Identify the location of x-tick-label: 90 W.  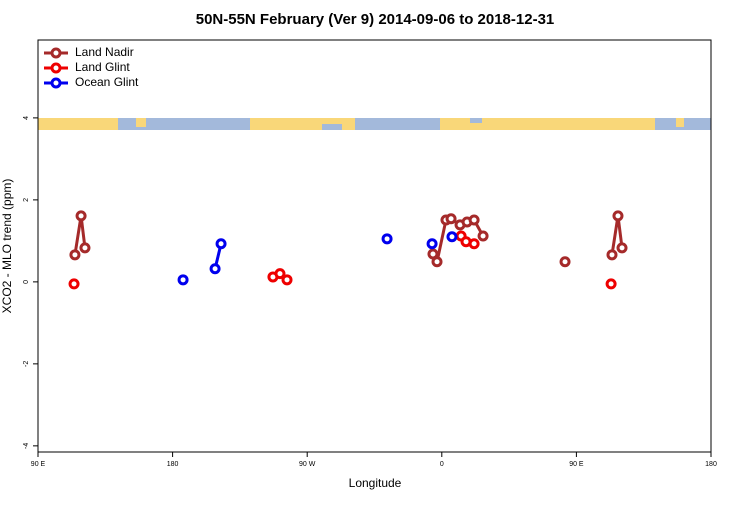
(307, 464).